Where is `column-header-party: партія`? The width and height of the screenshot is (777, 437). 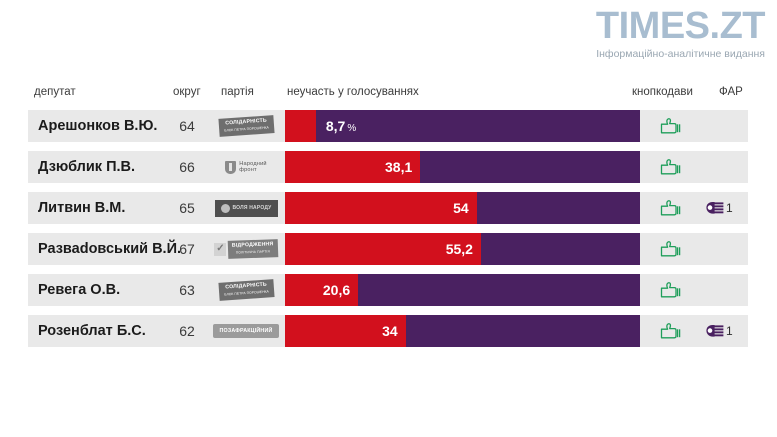 column-header-party: партія is located at coordinates (237, 92).